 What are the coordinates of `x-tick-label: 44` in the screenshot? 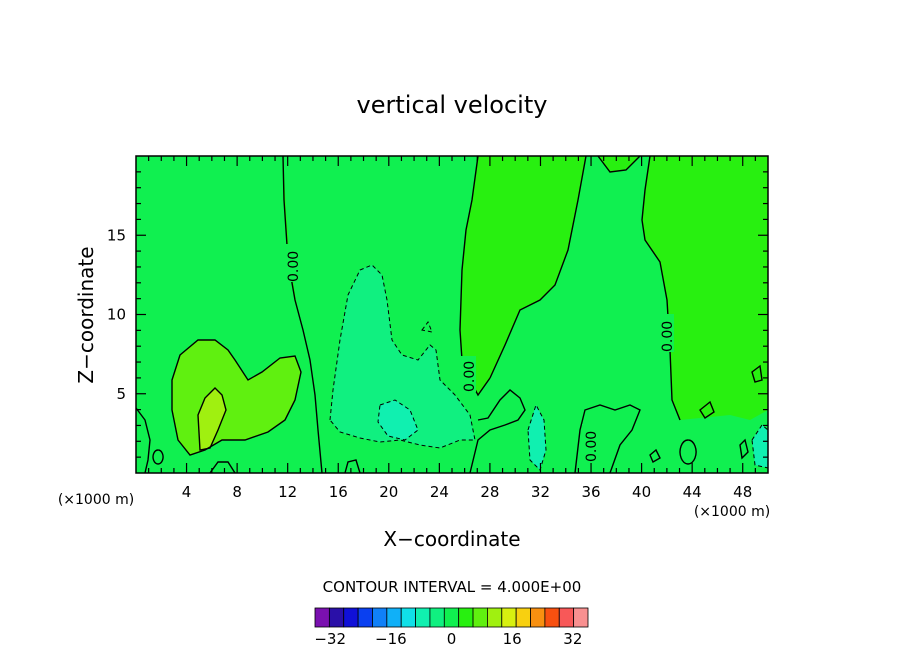 It's located at (692, 492).